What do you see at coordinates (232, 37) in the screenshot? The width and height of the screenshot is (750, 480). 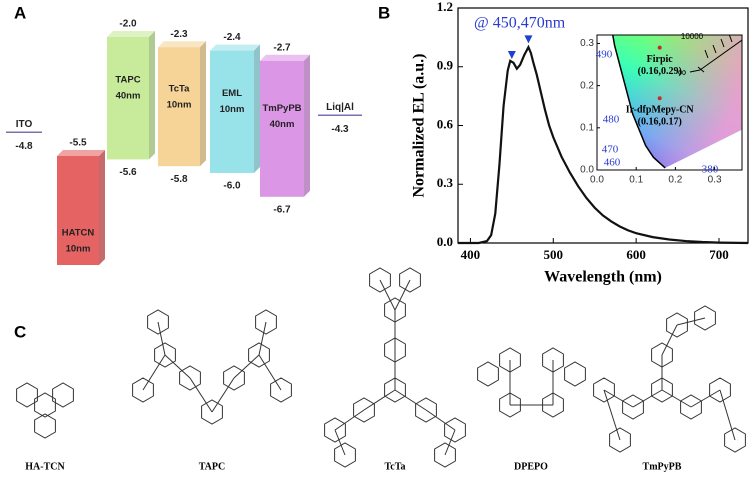 I see `level-label: -2.4` at bounding box center [232, 37].